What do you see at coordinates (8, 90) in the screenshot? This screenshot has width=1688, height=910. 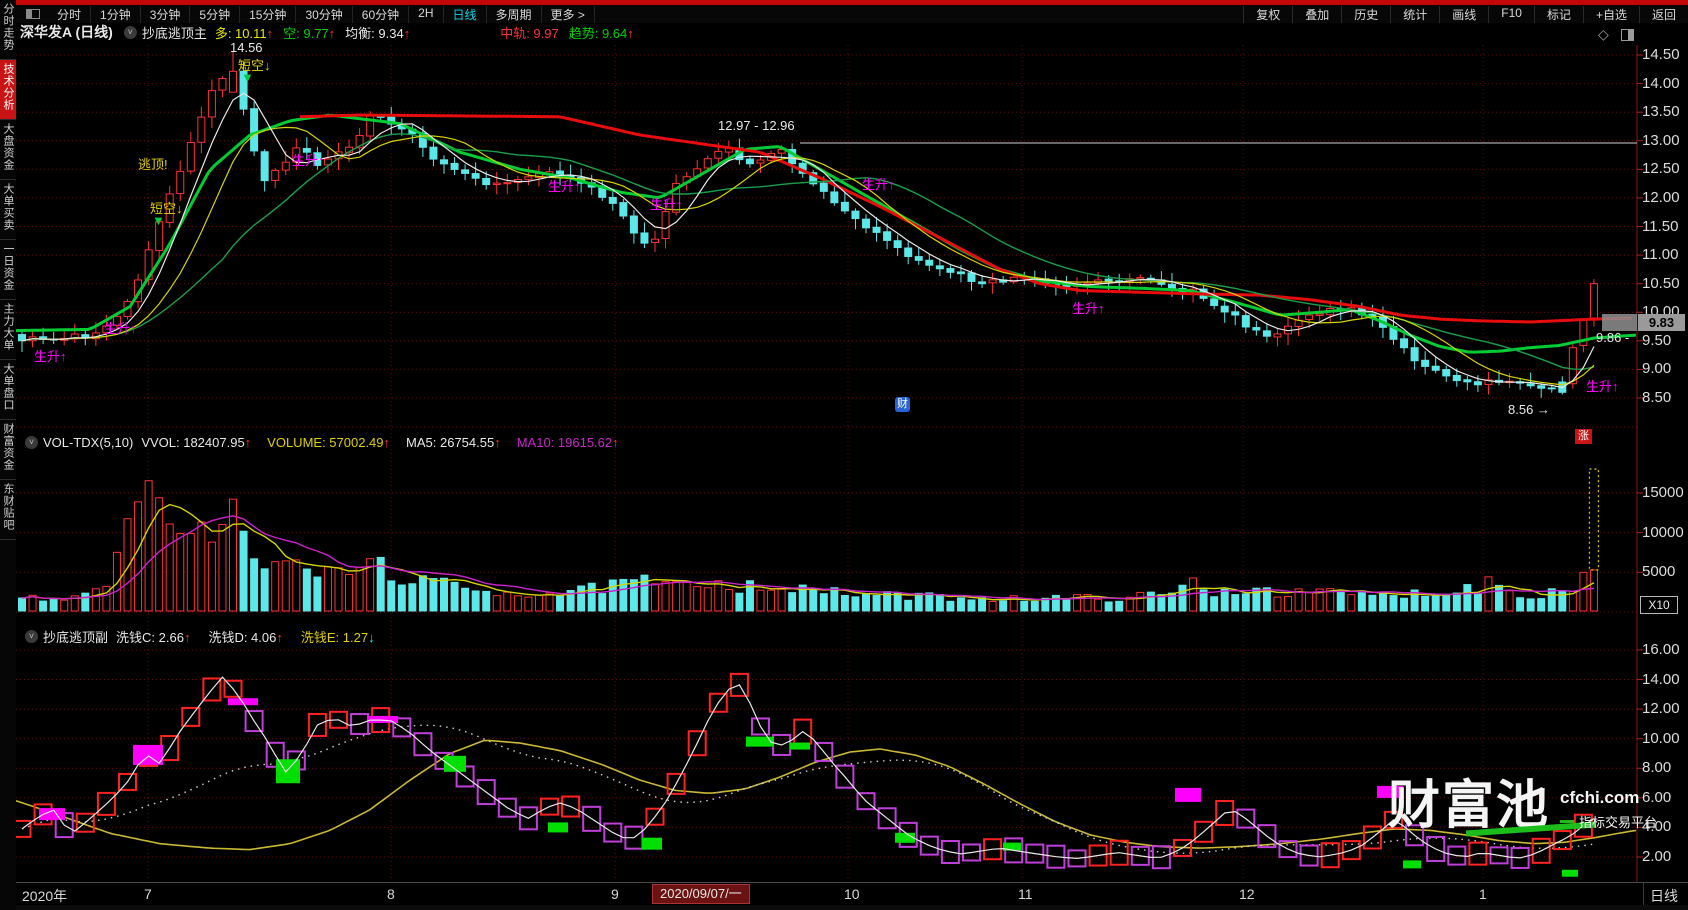 I see `sidebar-item-技术分析: 技术分析` at bounding box center [8, 90].